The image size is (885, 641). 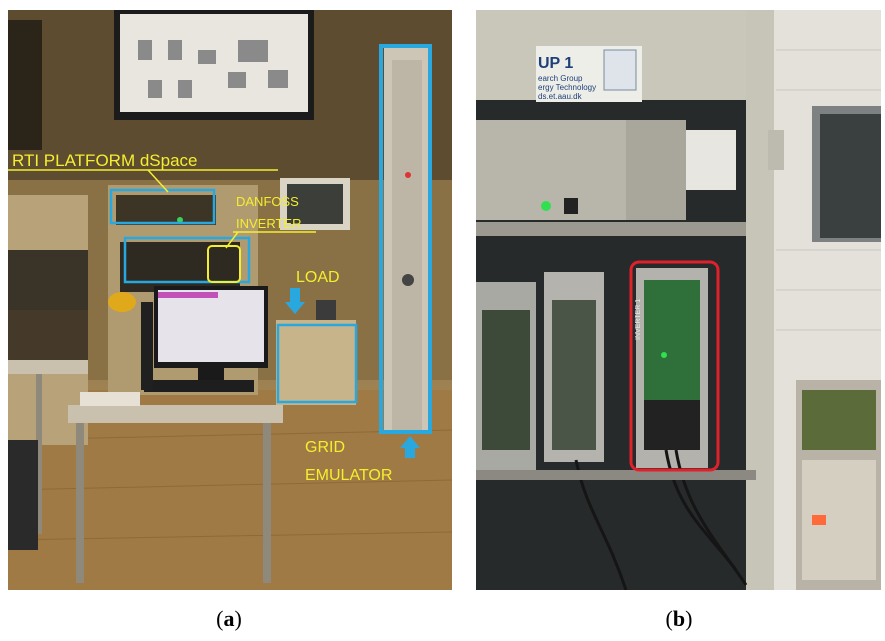 I want to click on load-label: LOAD, so click(x=318, y=277).